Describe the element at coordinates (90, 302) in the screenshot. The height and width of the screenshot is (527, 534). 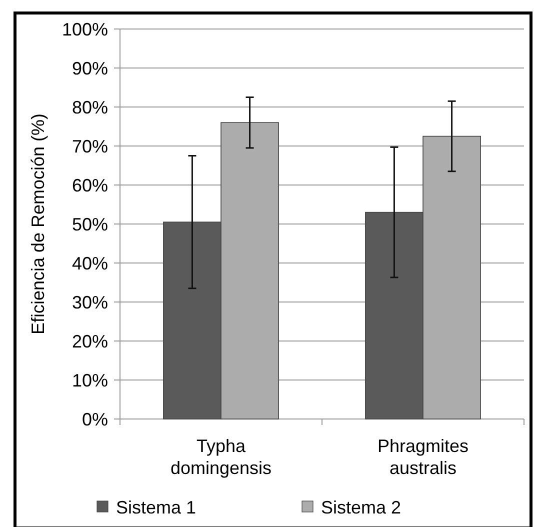
I see `y-tick-label: 30%` at that location.